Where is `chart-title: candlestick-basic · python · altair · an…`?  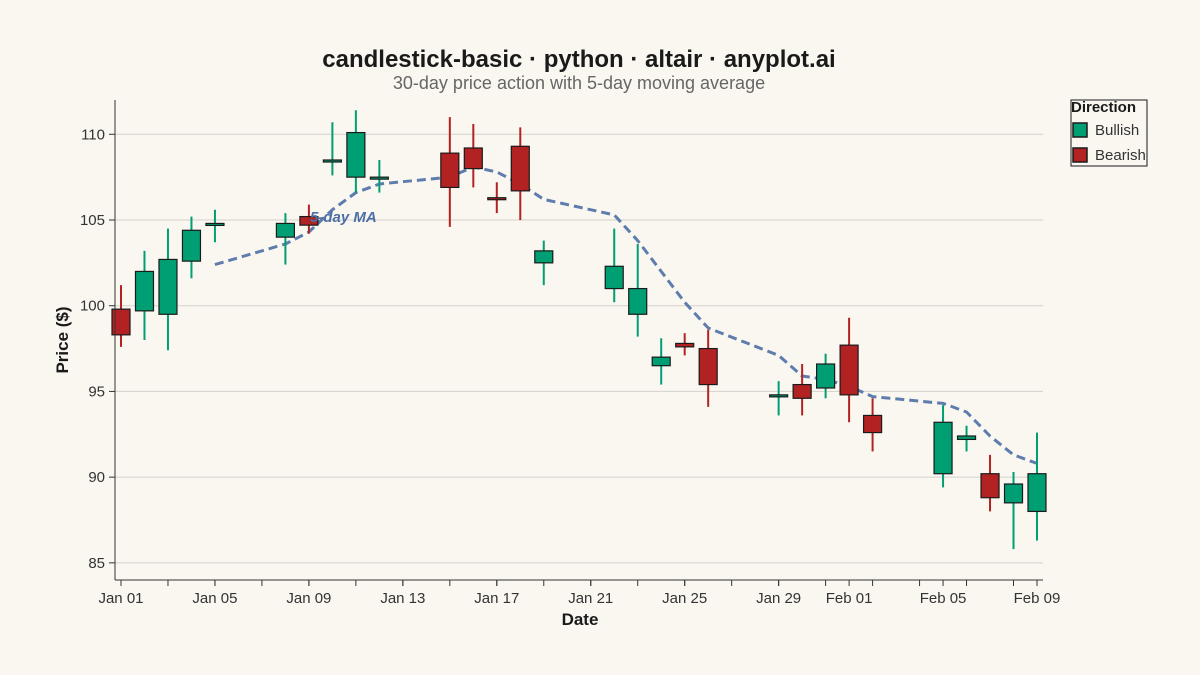 chart-title: candlestick-basic · python · altair · an… is located at coordinates (578, 59).